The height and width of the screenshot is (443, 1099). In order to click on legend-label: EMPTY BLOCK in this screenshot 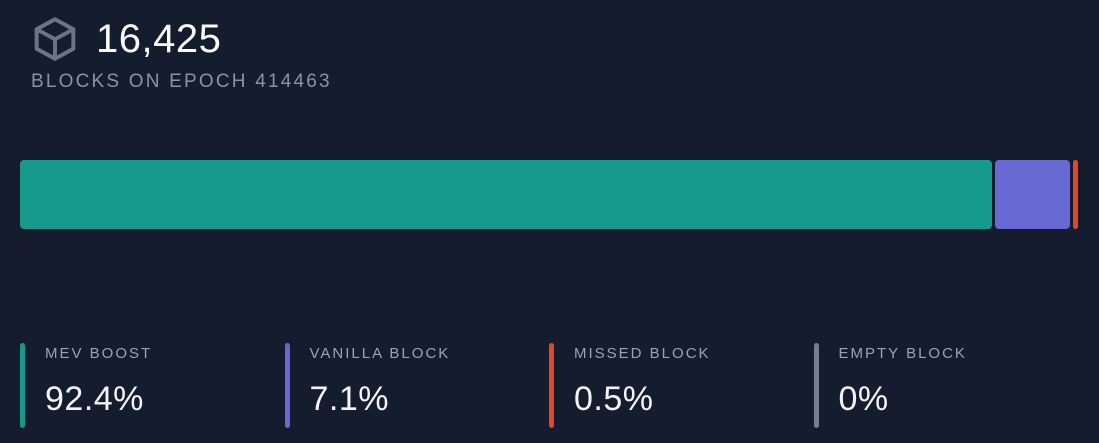, I will do `click(902, 353)`.